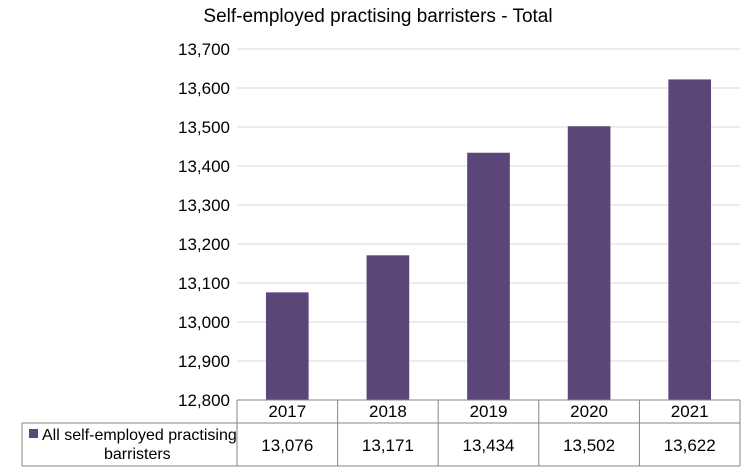 The height and width of the screenshot is (472, 756). I want to click on y-tick-label: 13,600, so click(204, 88).